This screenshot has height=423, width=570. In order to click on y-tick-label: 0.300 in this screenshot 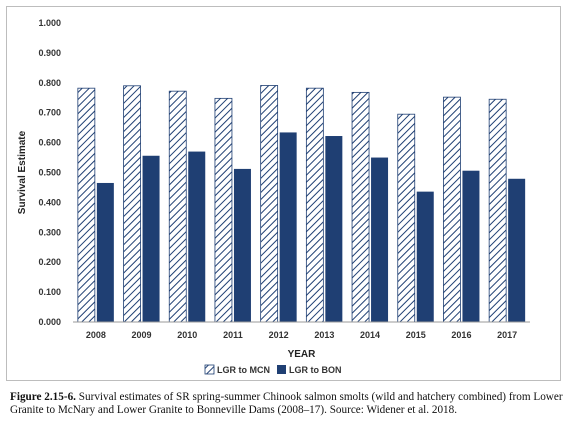, I will do `click(49, 232)`.